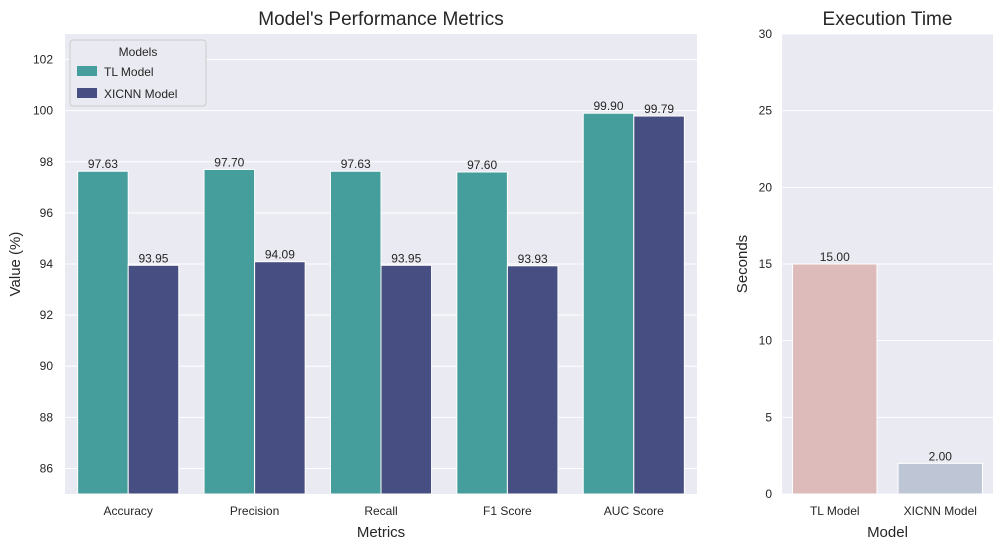  What do you see at coordinates (43, 111) in the screenshot?
I see `y-tick-label: 100` at bounding box center [43, 111].